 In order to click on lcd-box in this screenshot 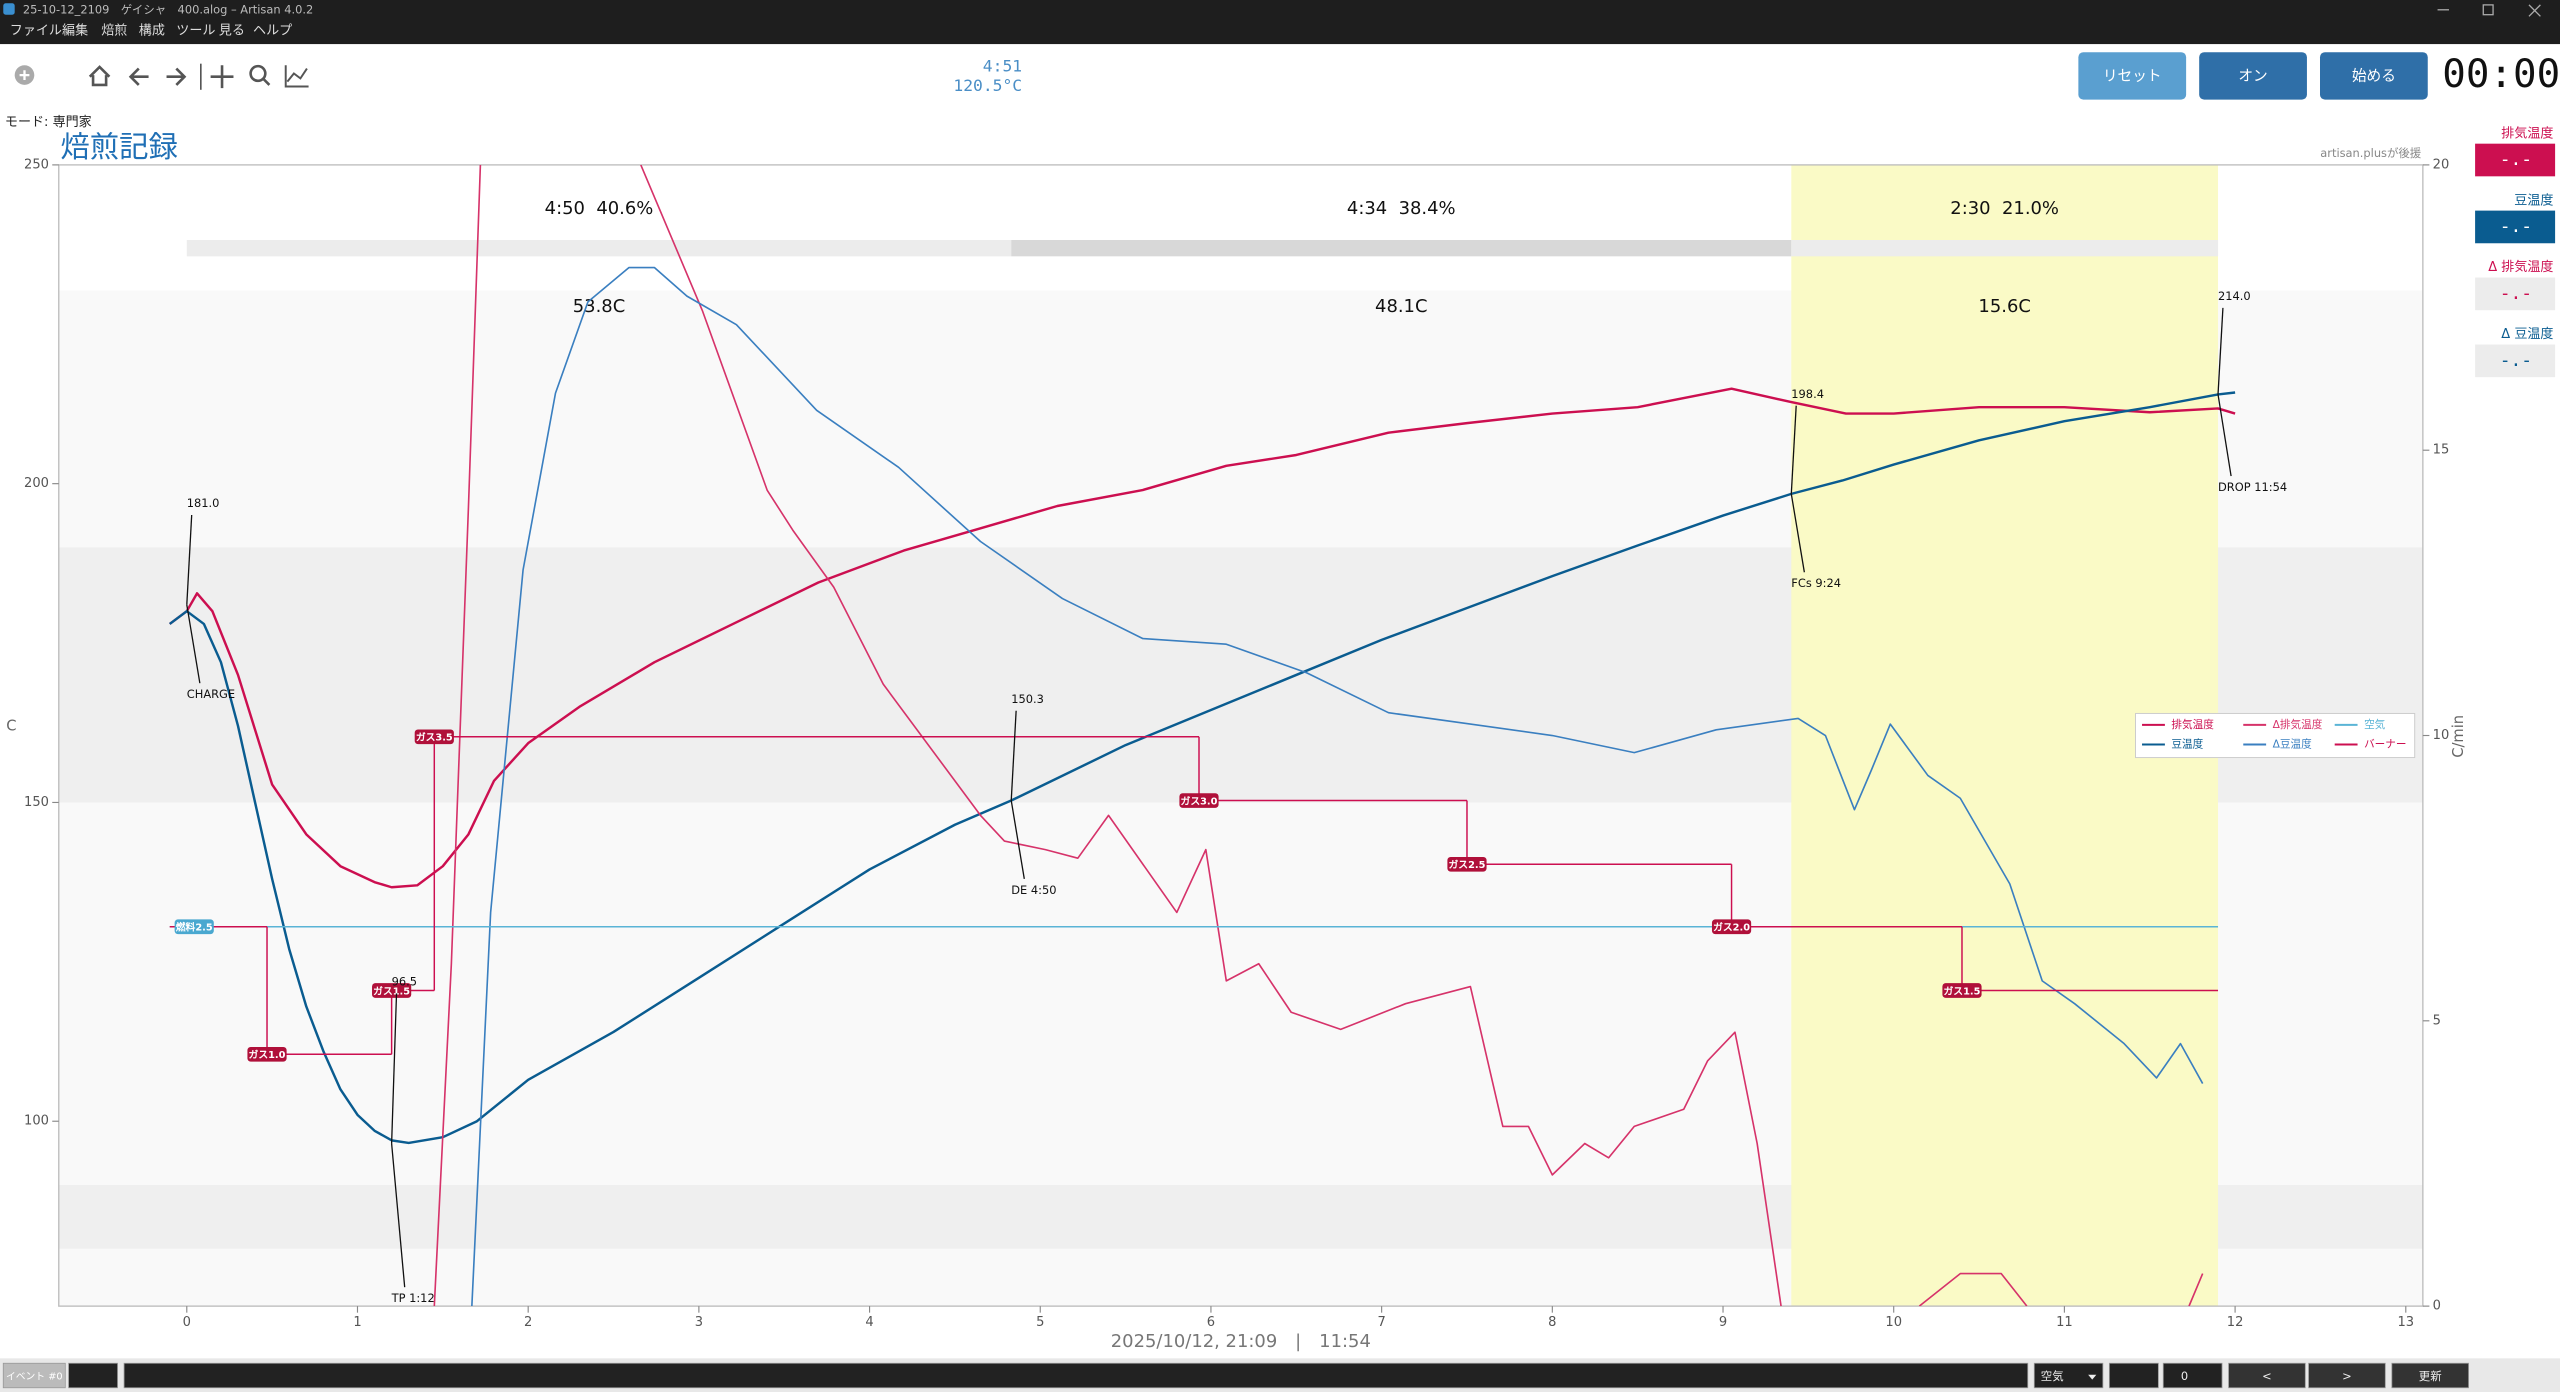, I will do `click(2515, 160)`.